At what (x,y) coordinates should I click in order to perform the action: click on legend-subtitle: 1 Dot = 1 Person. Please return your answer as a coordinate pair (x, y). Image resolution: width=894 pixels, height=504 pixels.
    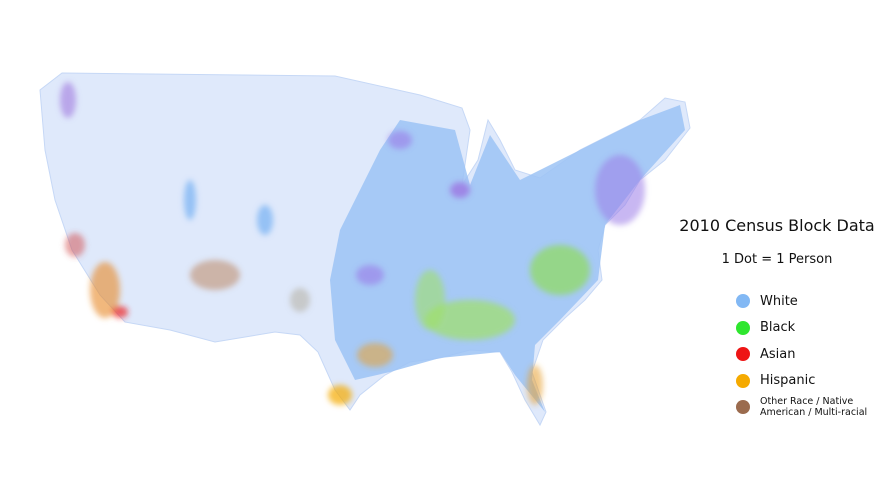
    Looking at the image, I should click on (777, 259).